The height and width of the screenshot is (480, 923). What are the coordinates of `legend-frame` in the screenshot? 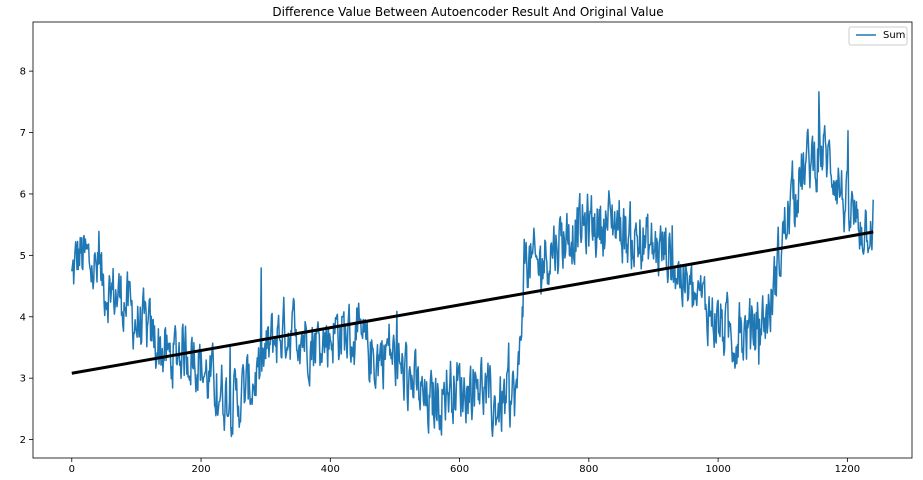 It's located at (878, 36).